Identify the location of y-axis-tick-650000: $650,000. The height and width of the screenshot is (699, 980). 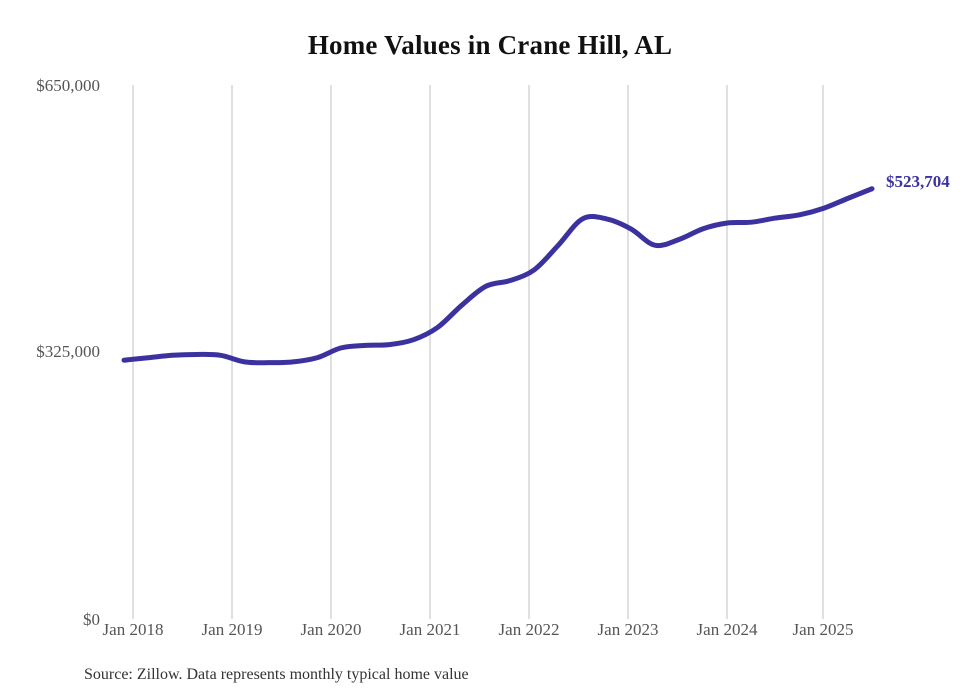
(68, 85).